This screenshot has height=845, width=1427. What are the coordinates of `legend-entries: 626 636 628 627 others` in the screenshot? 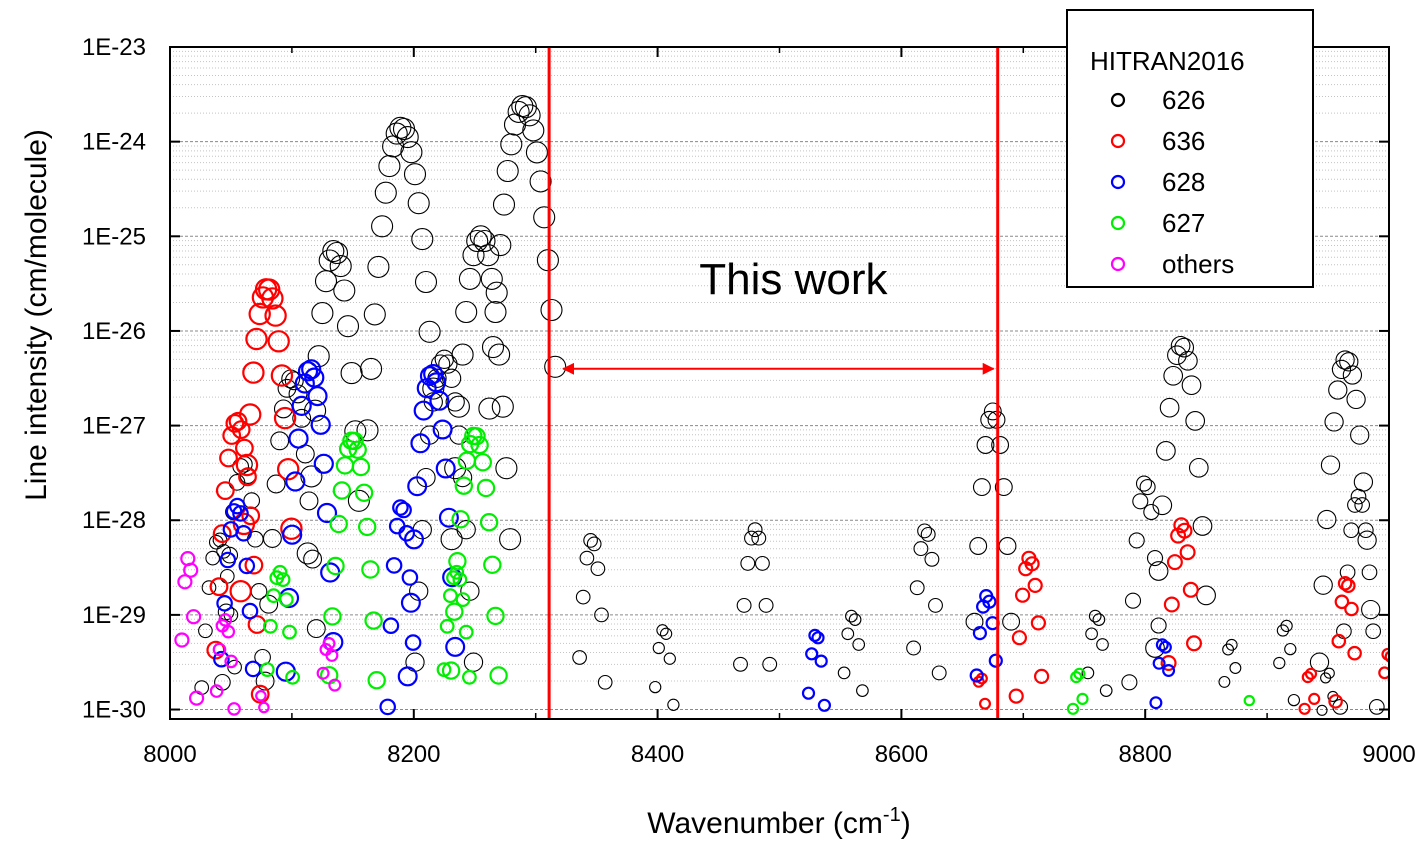 It's located at (1172, 182).